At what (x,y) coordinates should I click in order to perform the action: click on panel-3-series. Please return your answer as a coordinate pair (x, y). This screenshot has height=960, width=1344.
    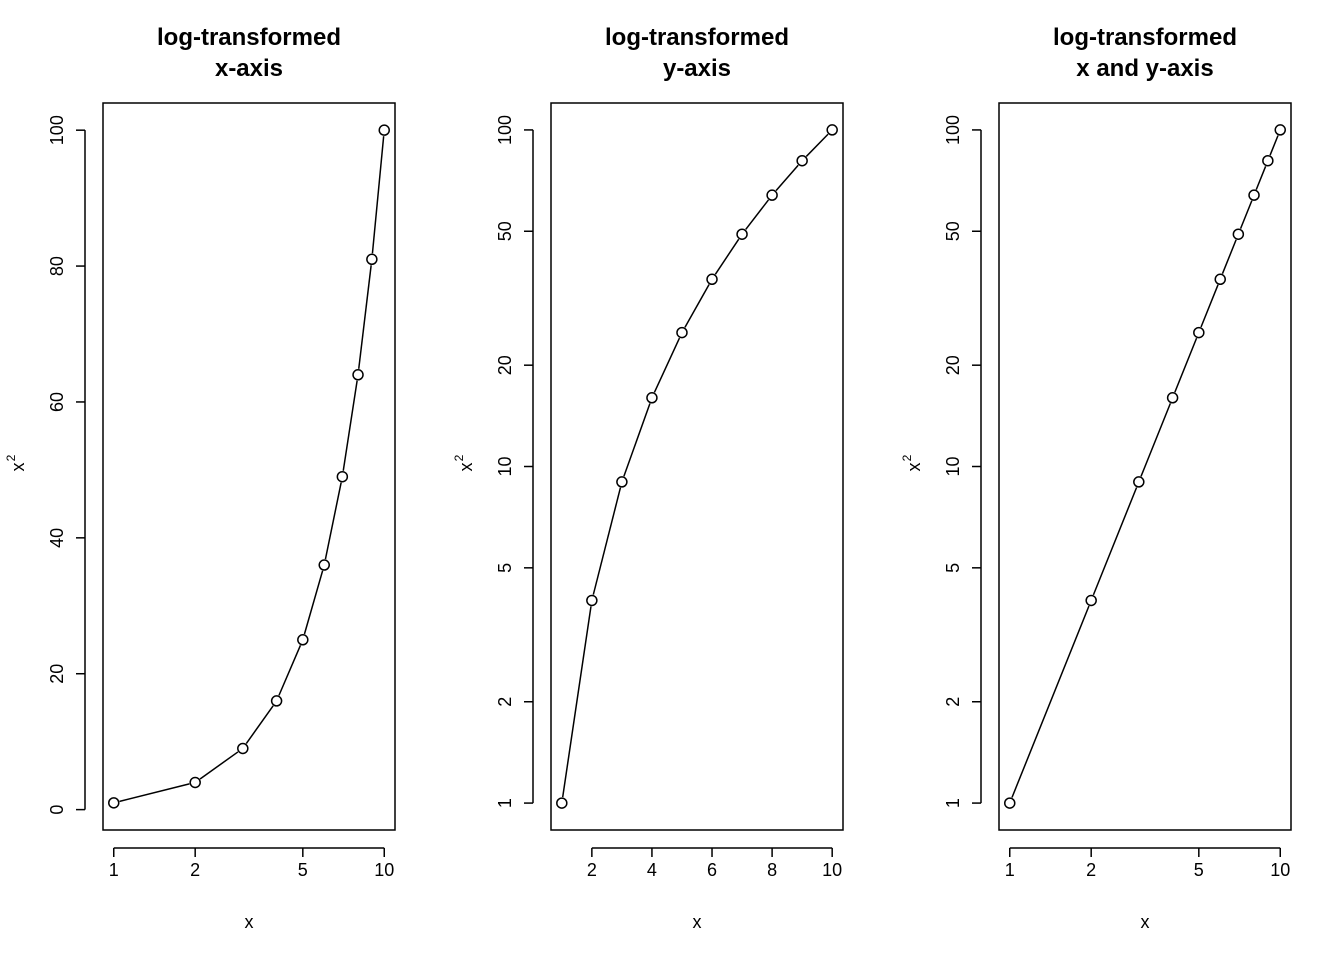
    Looking at the image, I should click on (1145, 466).